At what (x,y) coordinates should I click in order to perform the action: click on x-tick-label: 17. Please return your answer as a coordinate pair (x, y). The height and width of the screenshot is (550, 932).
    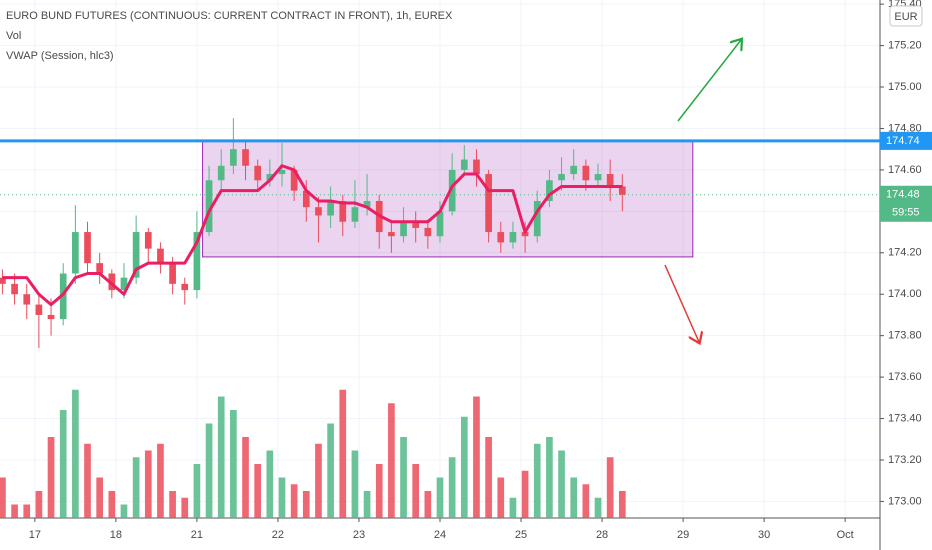
    Looking at the image, I should click on (35, 535).